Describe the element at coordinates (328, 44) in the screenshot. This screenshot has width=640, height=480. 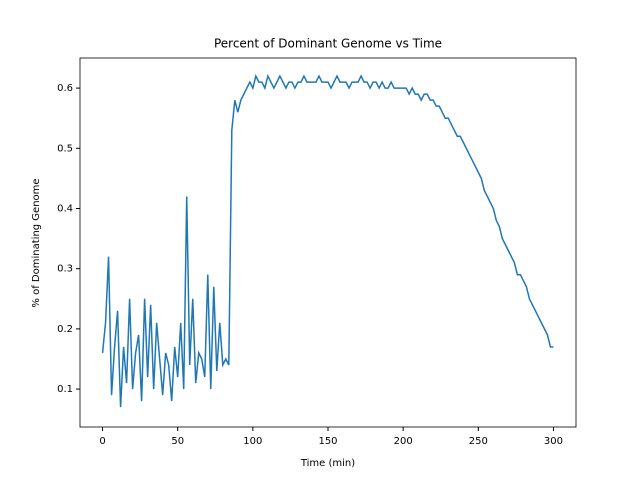
I see `chart-title: Percent of Dominant Genome vs Time` at that location.